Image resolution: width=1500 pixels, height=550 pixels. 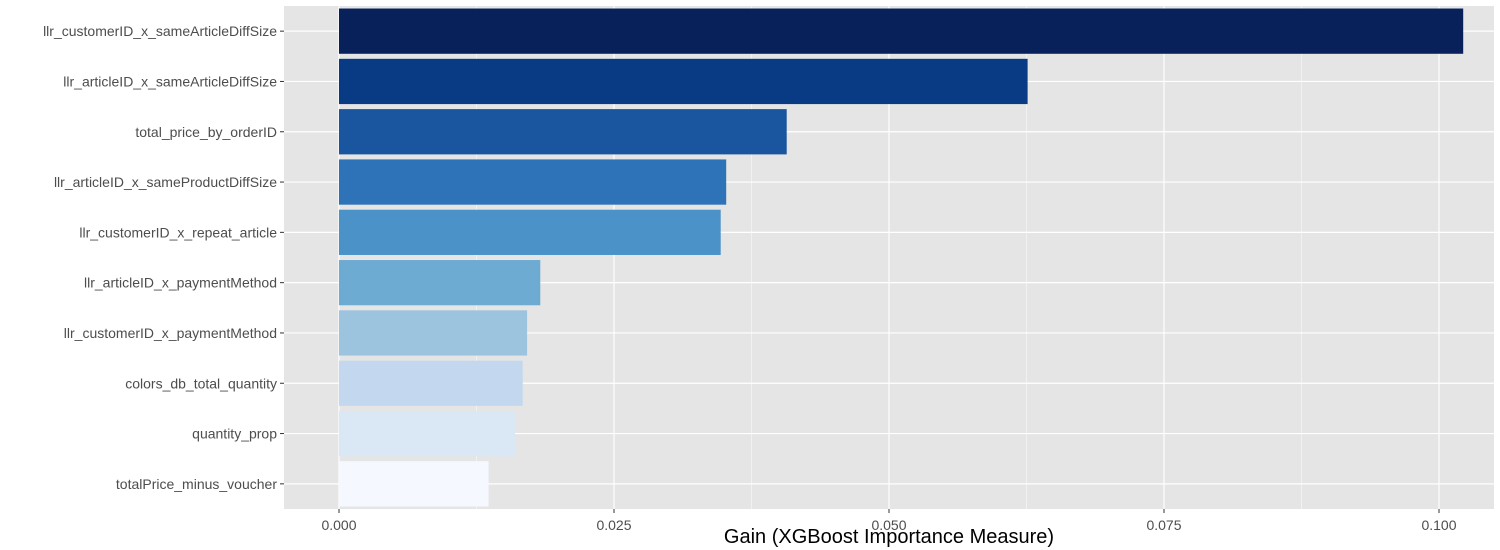 What do you see at coordinates (613, 525) in the screenshot?
I see `x-tick-label: 0.025` at bounding box center [613, 525].